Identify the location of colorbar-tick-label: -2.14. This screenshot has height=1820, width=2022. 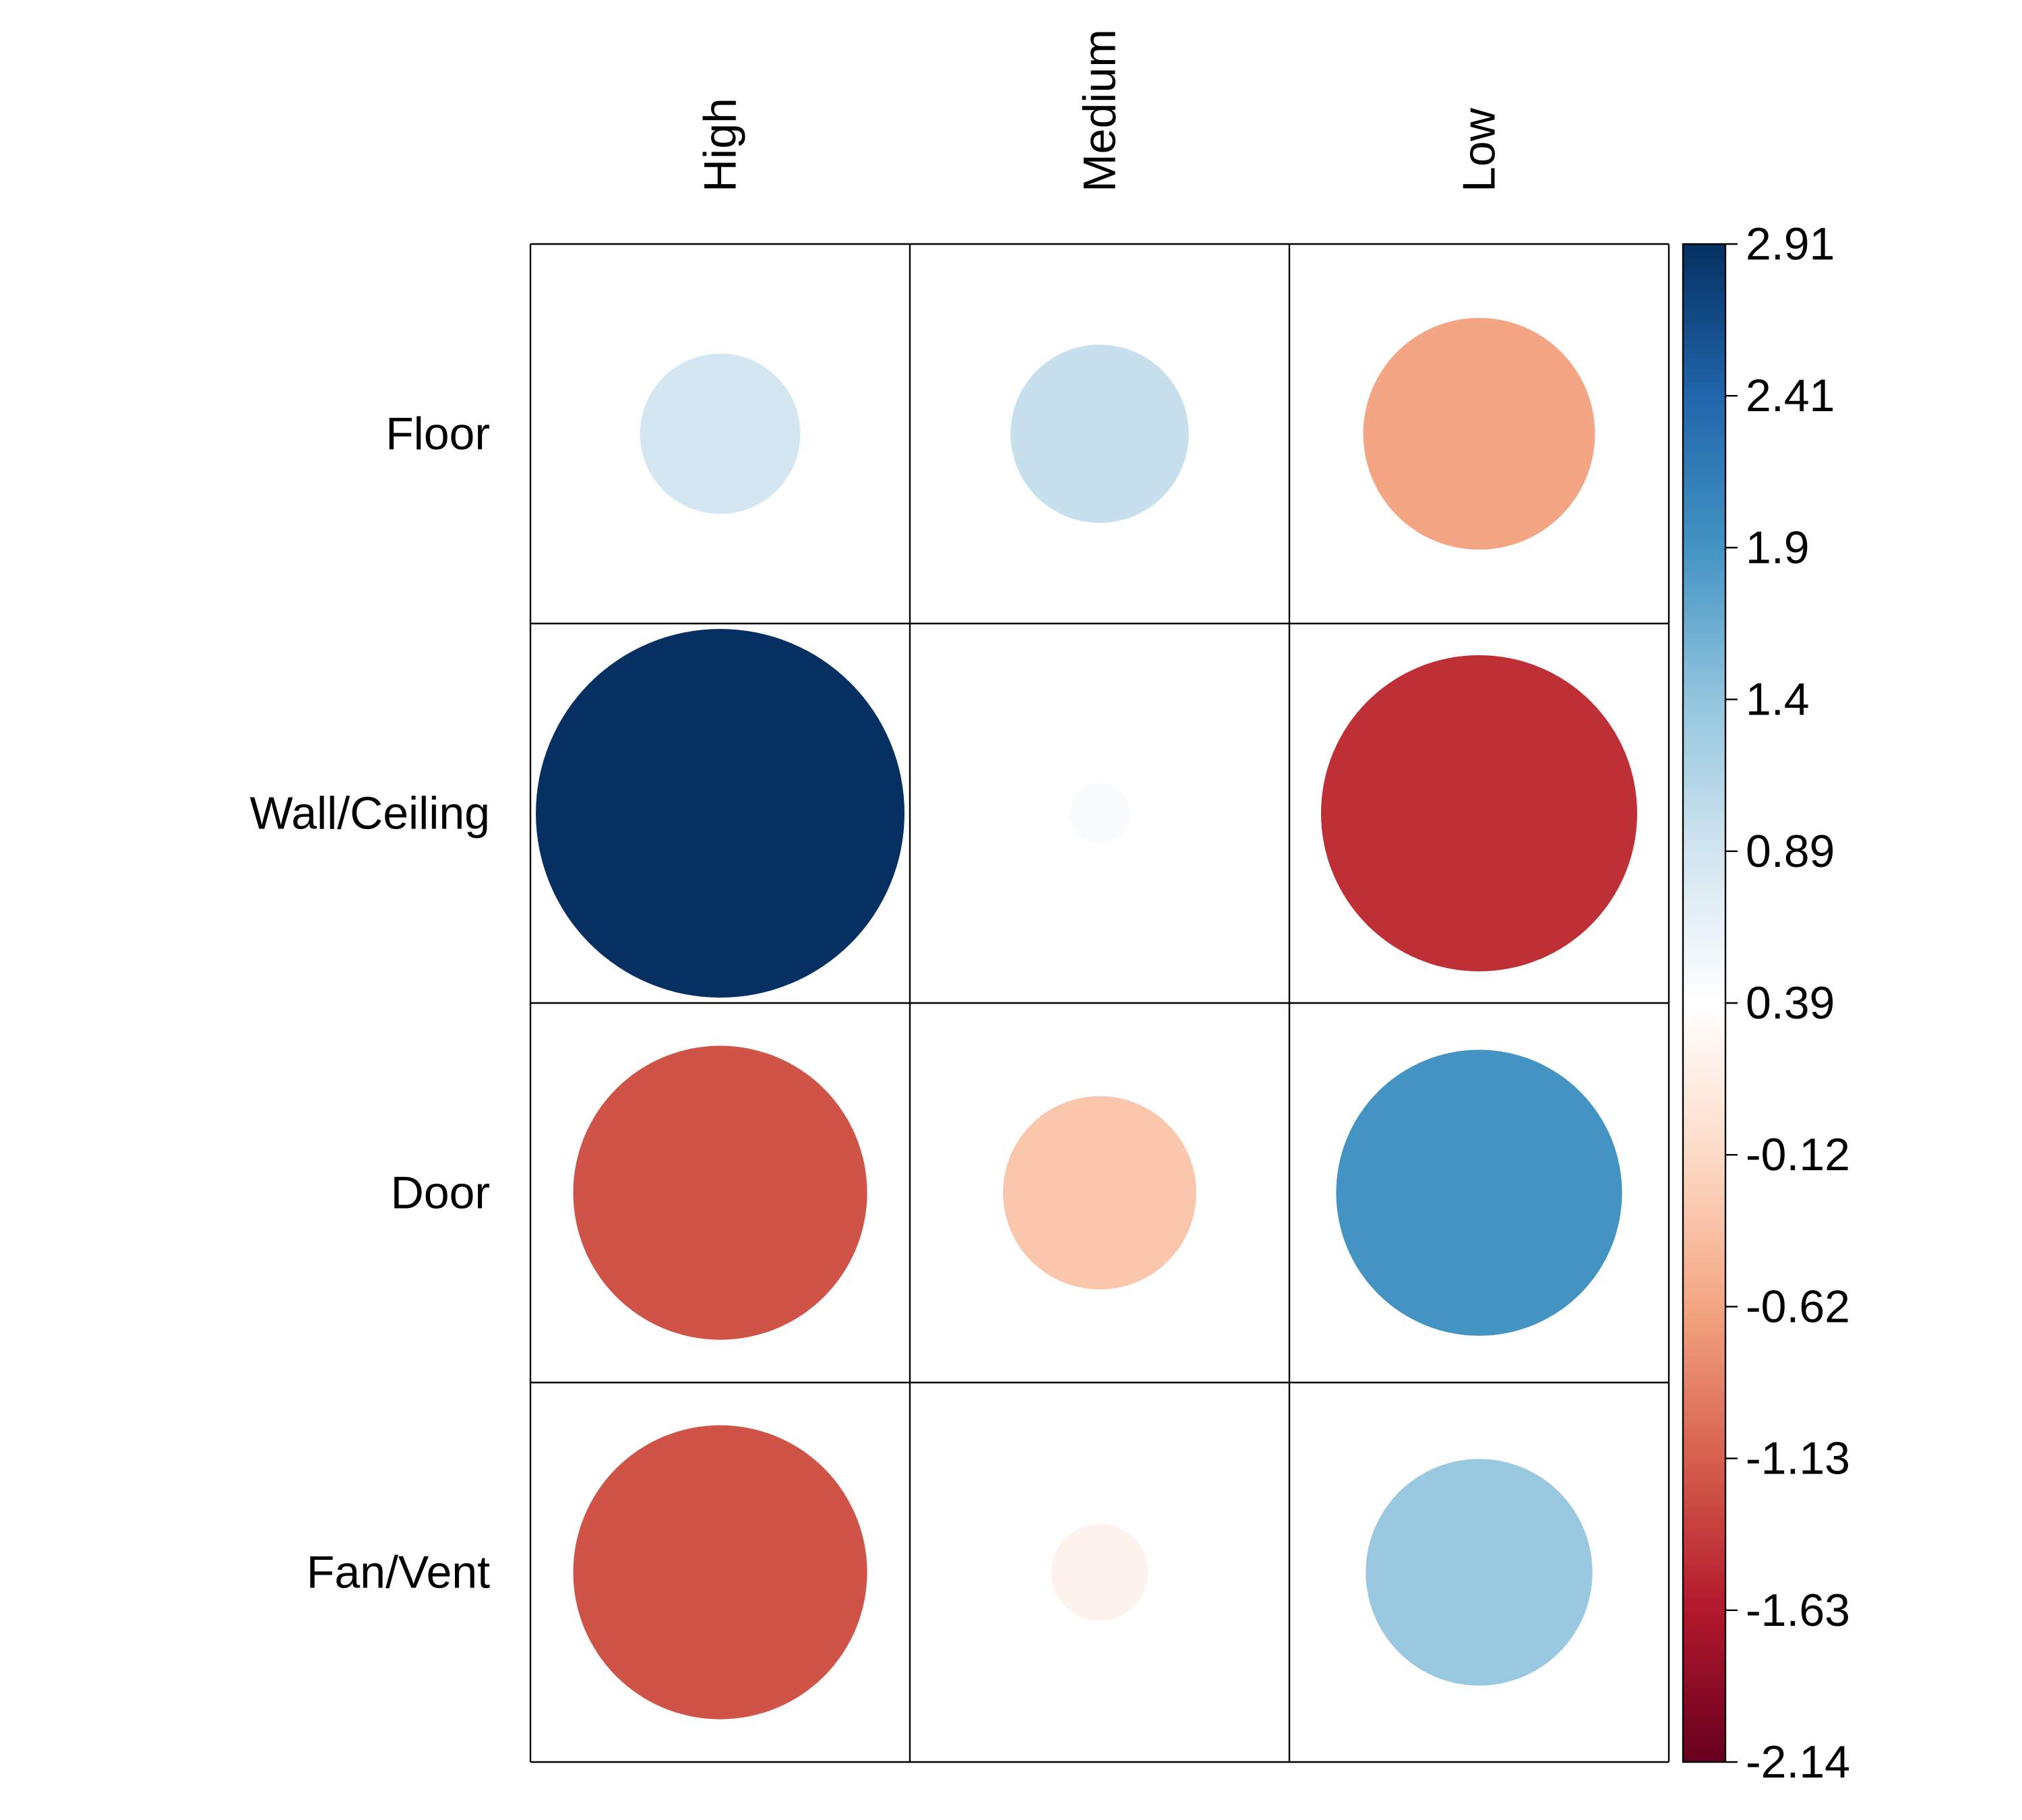
(1798, 1762).